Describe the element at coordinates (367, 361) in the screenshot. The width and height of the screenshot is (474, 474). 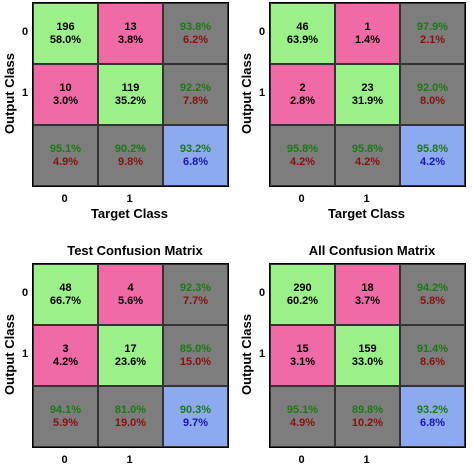
I see `cell-percent: 33.0%` at that location.